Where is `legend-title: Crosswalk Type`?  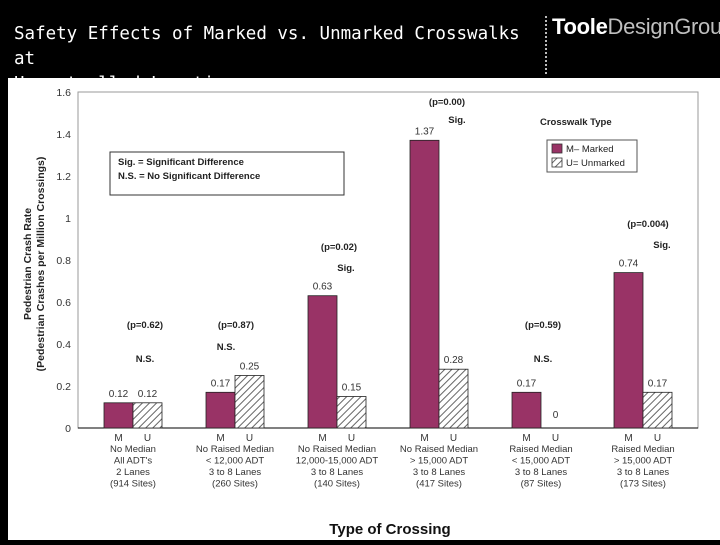
legend-title: Crosswalk Type is located at coordinates (576, 122).